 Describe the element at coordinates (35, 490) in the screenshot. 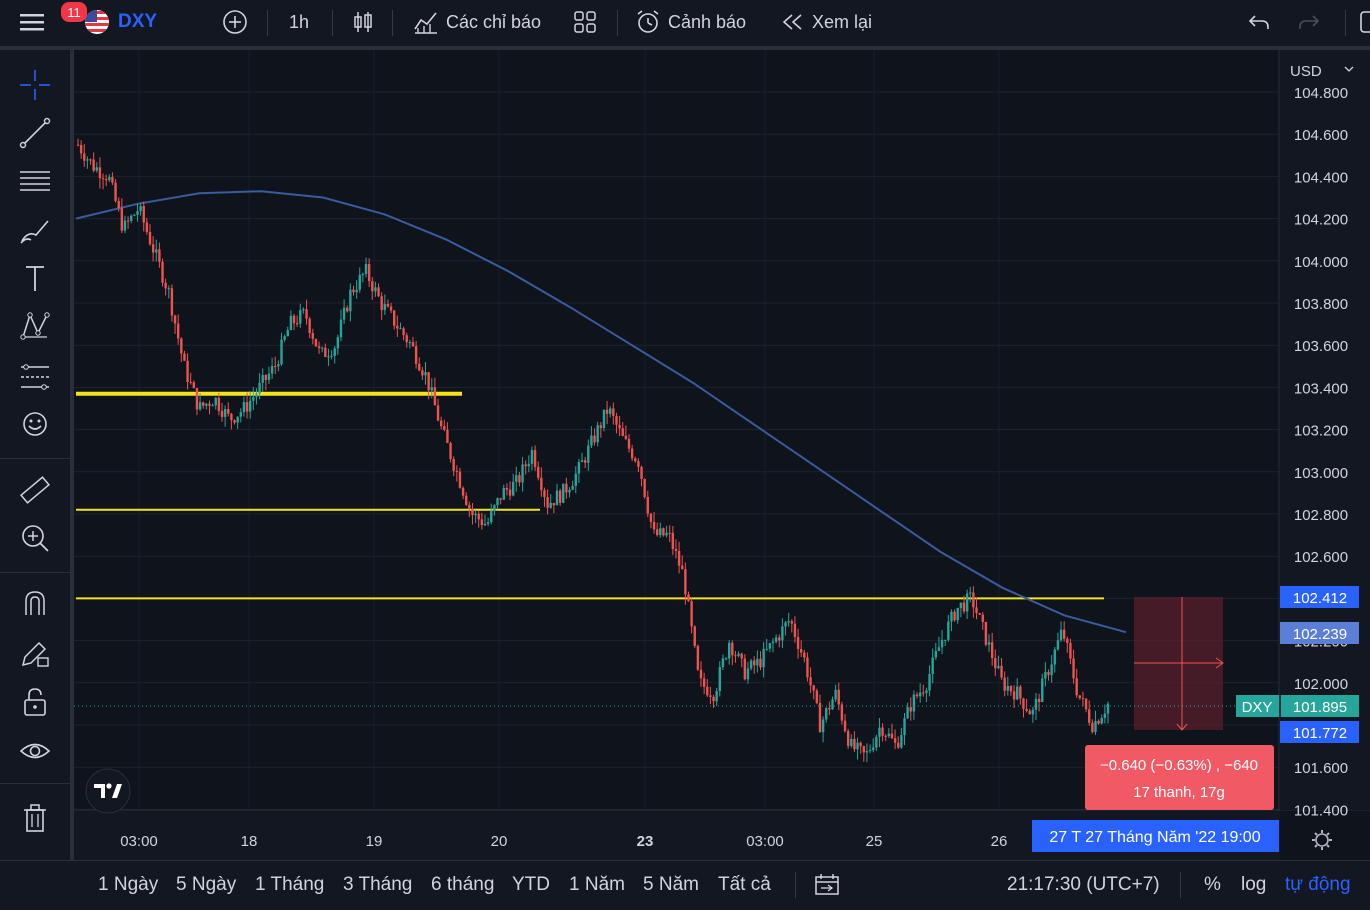

I see `ruler-tool` at that location.